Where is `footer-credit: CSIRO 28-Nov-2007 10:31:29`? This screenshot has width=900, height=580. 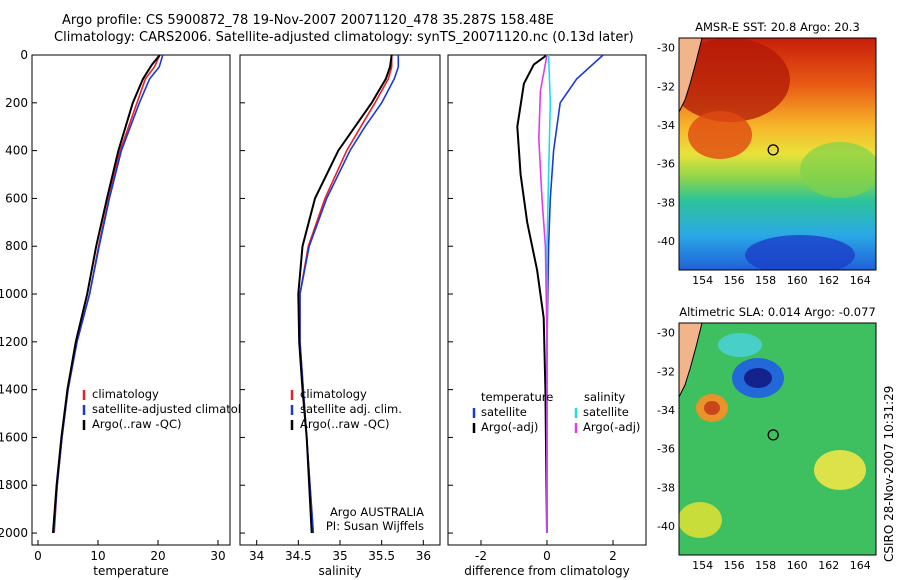 footer-credit: CSIRO 28-Nov-2007 10:31:29 is located at coordinates (889, 474).